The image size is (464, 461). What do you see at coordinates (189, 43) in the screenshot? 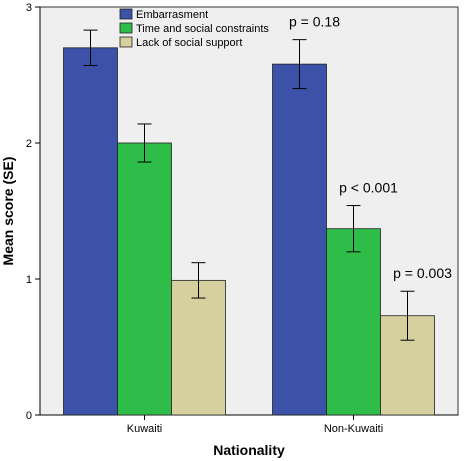
I see `legend-label: Lack of social support` at bounding box center [189, 43].